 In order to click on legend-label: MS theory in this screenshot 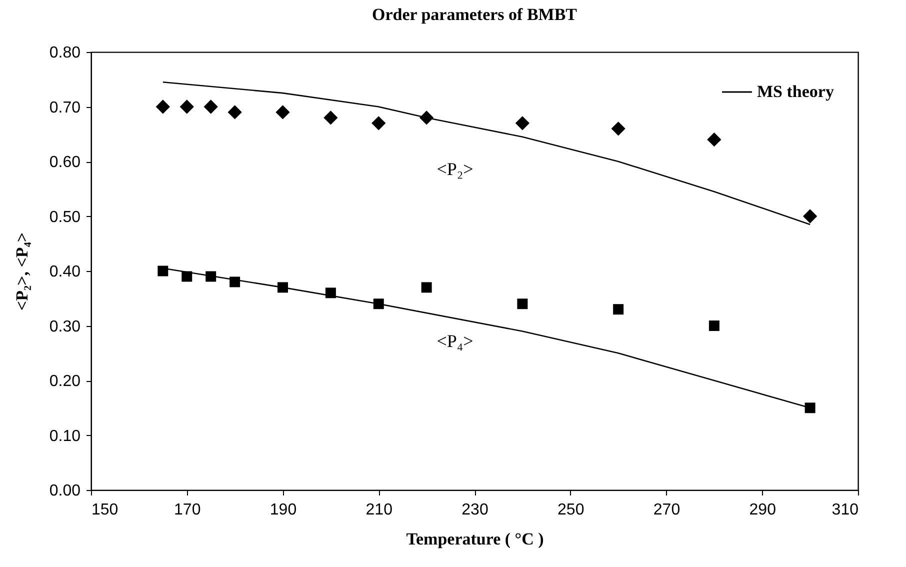, I will do `click(795, 91)`.